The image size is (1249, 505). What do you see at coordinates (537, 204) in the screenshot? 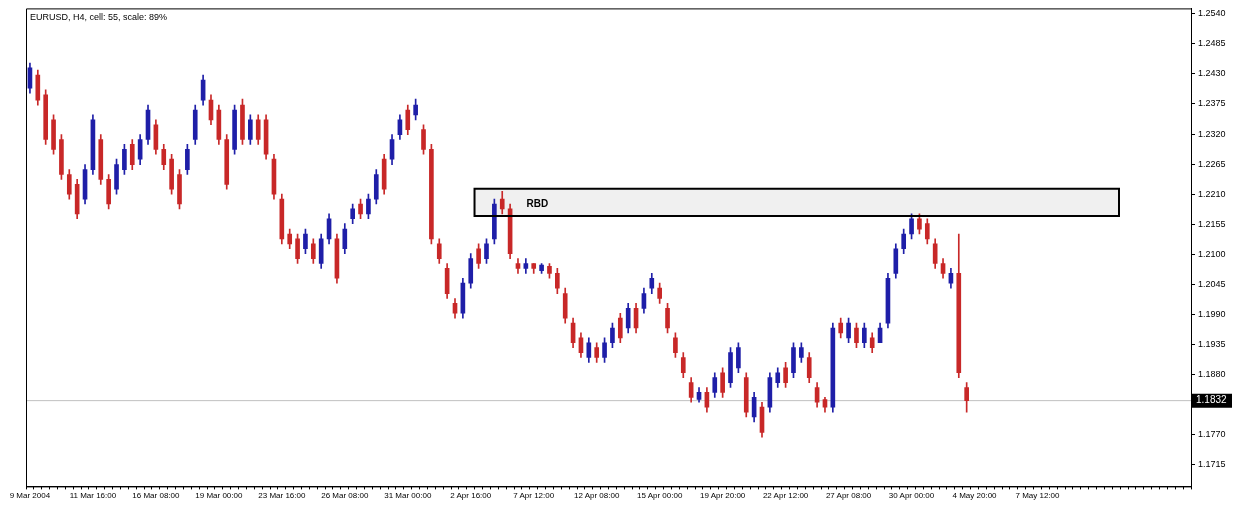
I see `band-label: RBD` at bounding box center [537, 204].